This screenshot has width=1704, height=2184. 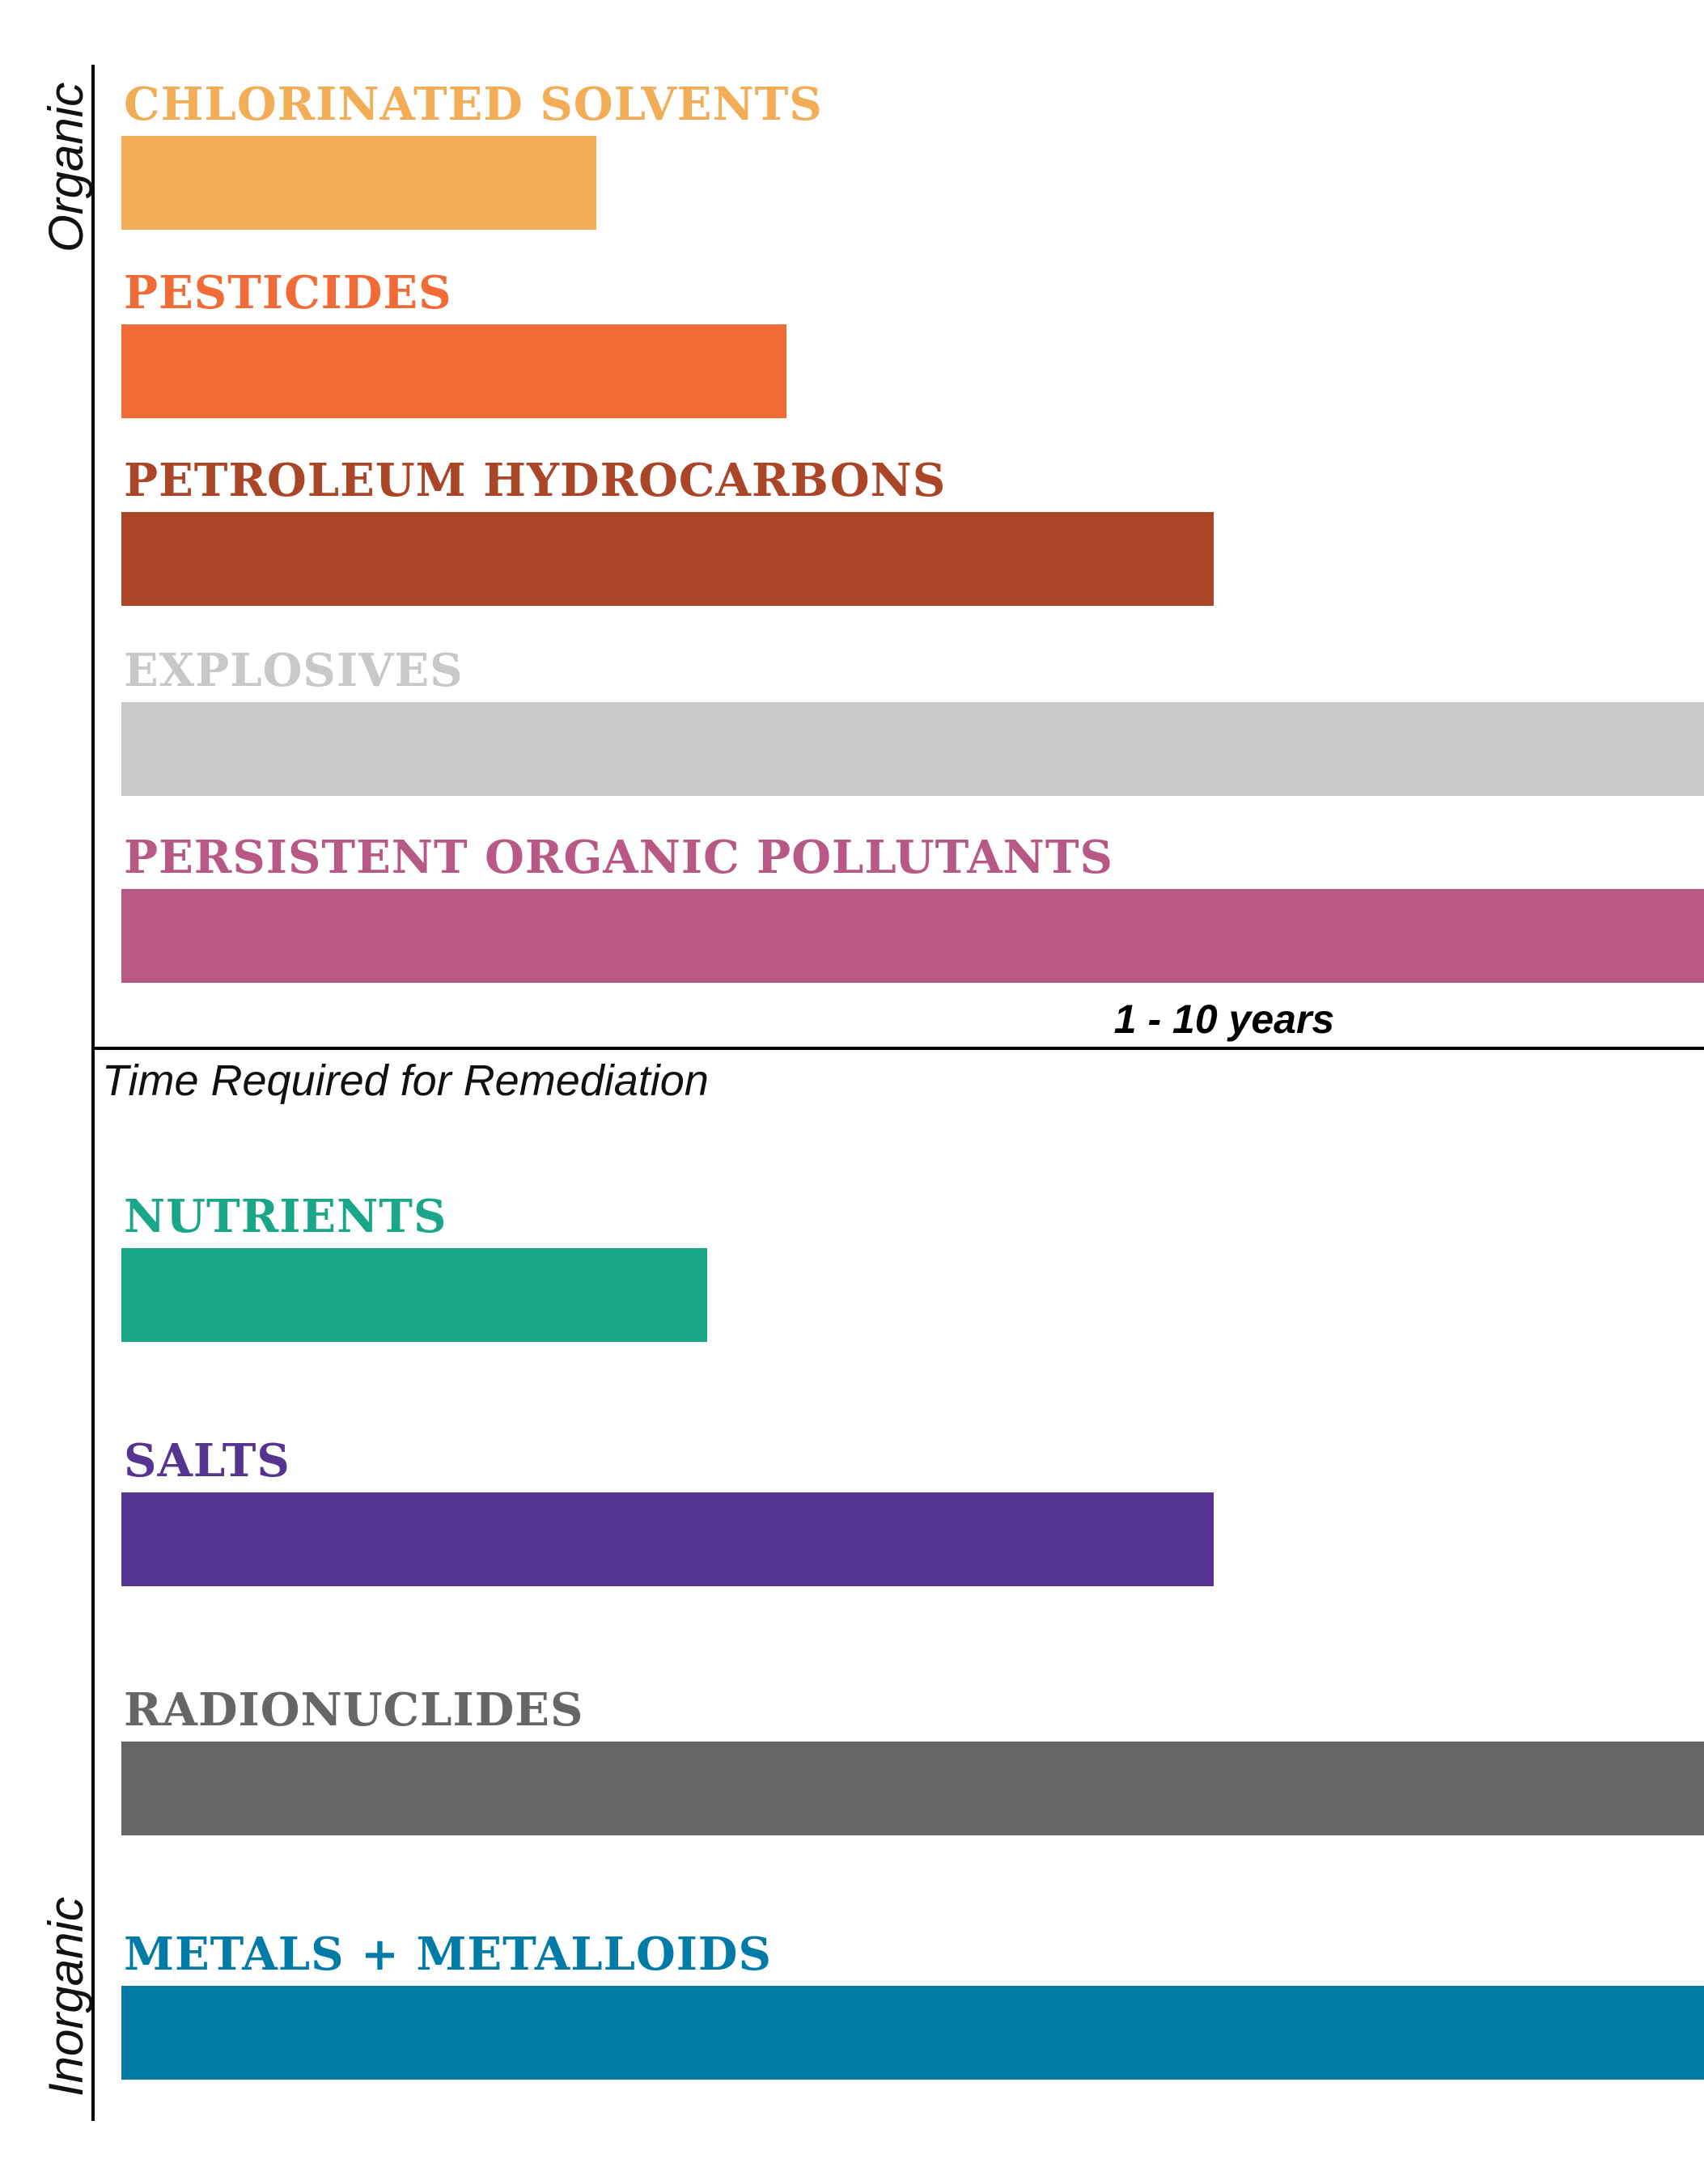 What do you see at coordinates (913, 2033) in the screenshot?
I see `bar-metals-metalloids` at bounding box center [913, 2033].